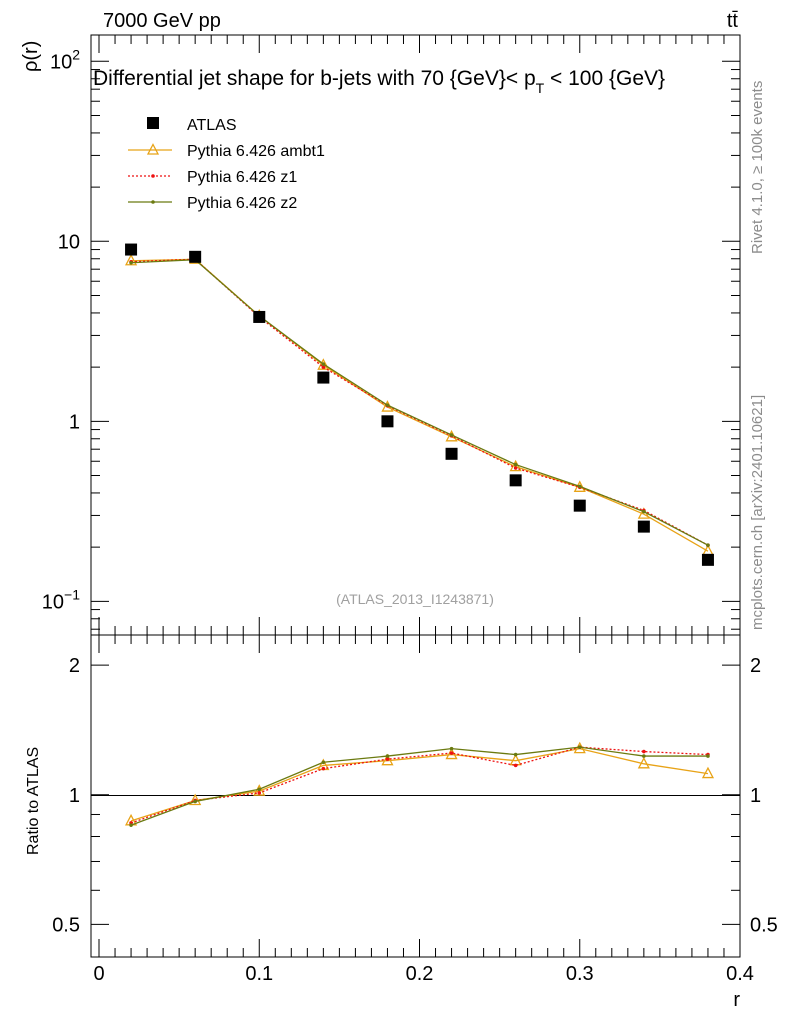 This screenshot has height=1024, width=786. I want to click on legend-label-ambt1: Pythia 6.426 ambt1, so click(256, 151).